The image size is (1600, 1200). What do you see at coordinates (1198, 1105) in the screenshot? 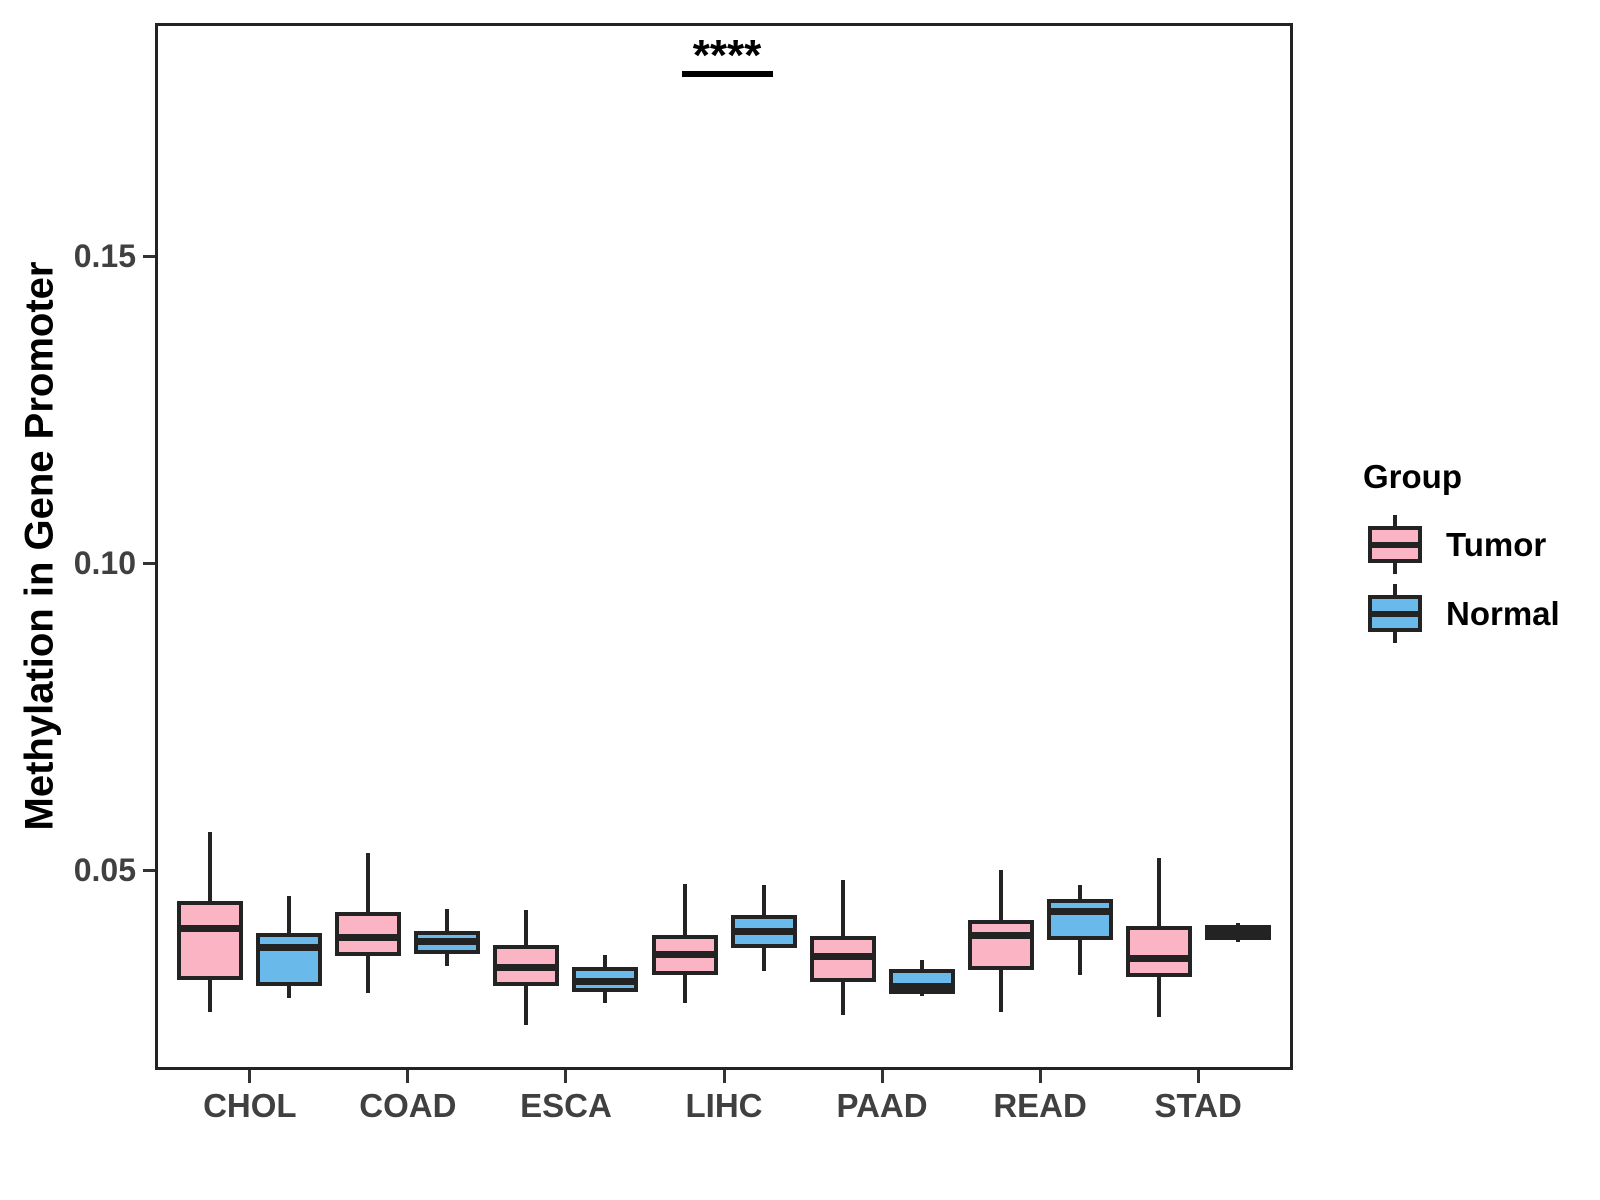
I see `x-tick-label-stad: STAD` at bounding box center [1198, 1105].